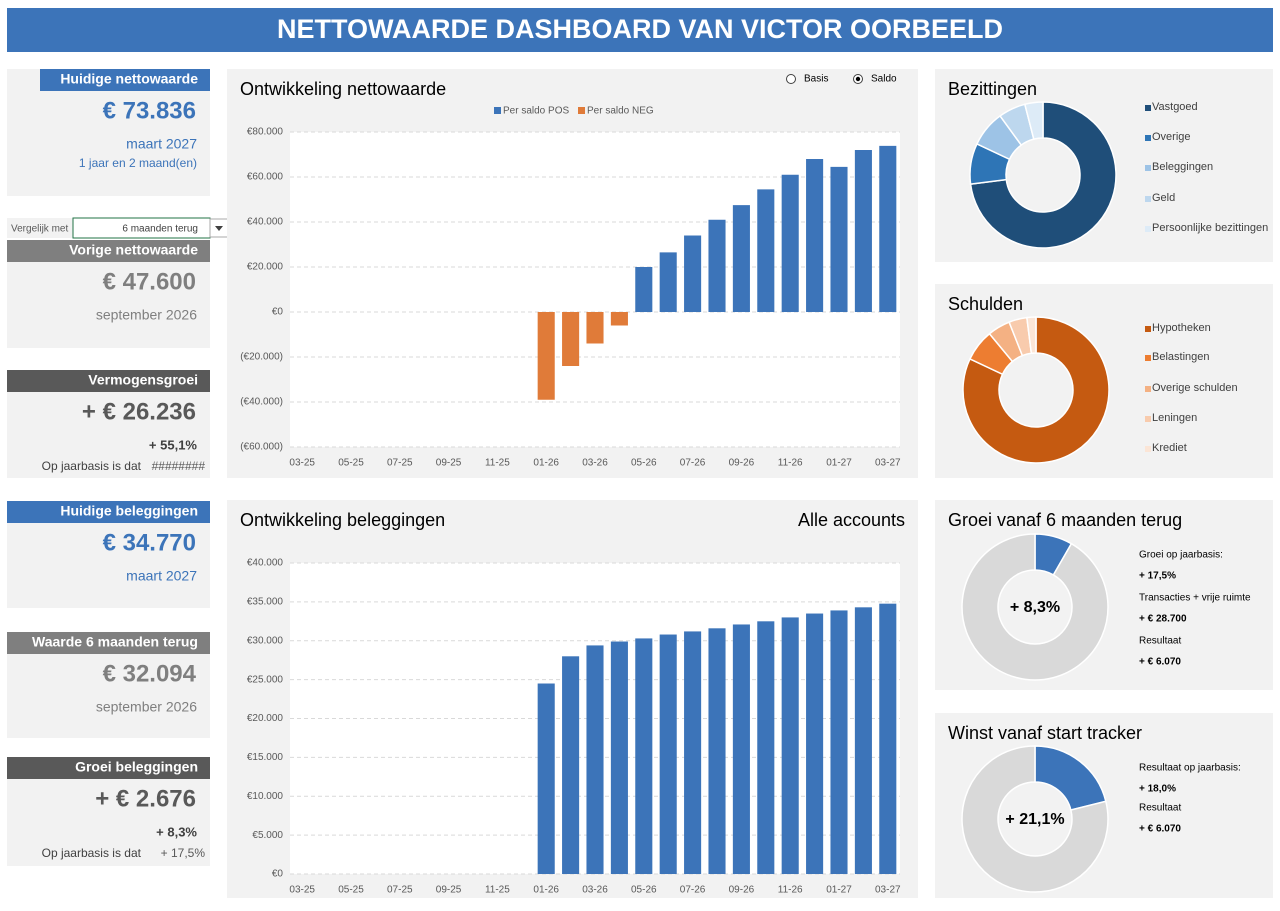  Describe the element at coordinates (1034, 819) in the screenshot. I see `center-label: + 21,1%` at that location.